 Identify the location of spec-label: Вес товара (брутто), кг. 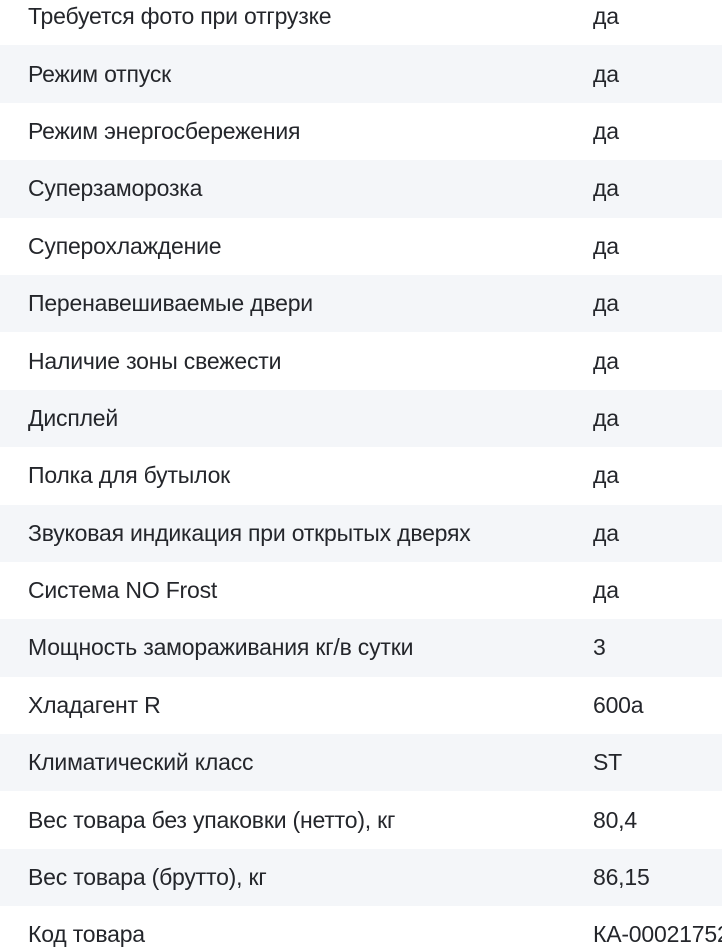
(147, 877).